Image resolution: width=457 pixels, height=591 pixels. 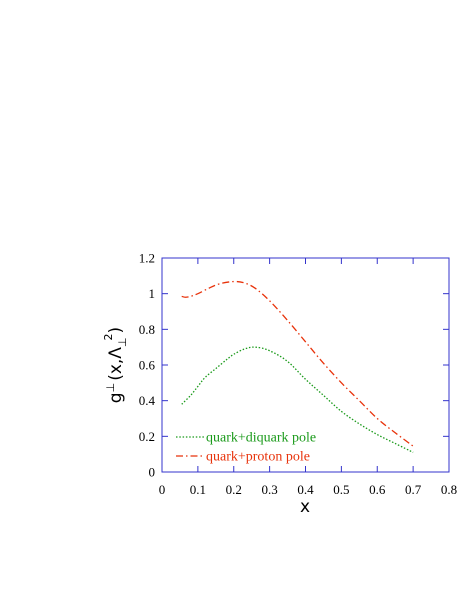 I want to click on y-tick-label: 0.6, so click(x=147, y=365).